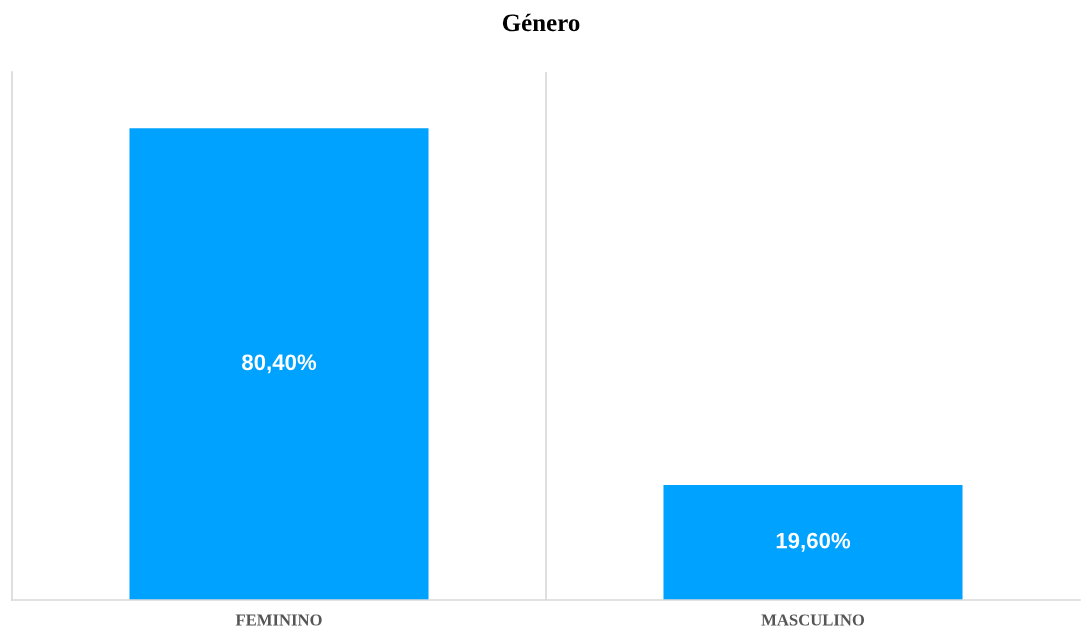 This screenshot has height=637, width=1082. What do you see at coordinates (813, 620) in the screenshot?
I see `x-tick-label: MASCULINO` at bounding box center [813, 620].